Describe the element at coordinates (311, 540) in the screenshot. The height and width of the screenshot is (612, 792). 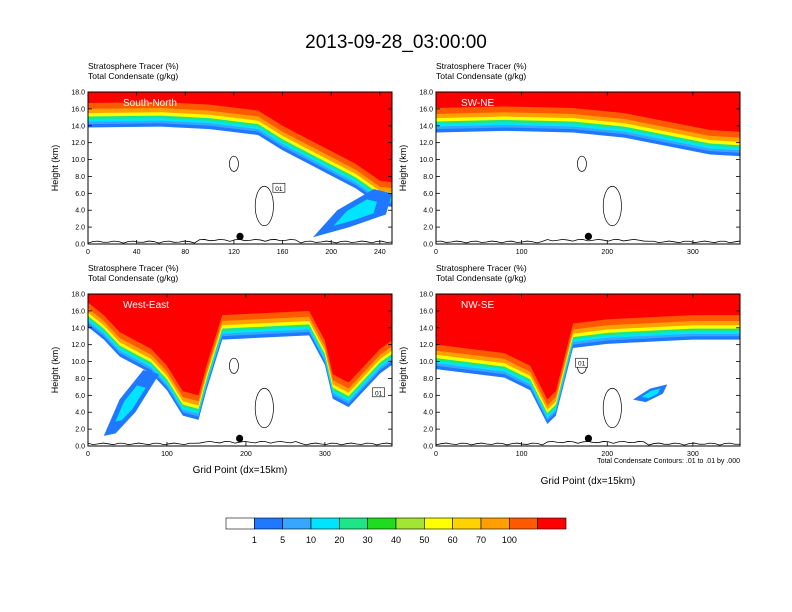
I see `colorbar-label: 10` at that location.